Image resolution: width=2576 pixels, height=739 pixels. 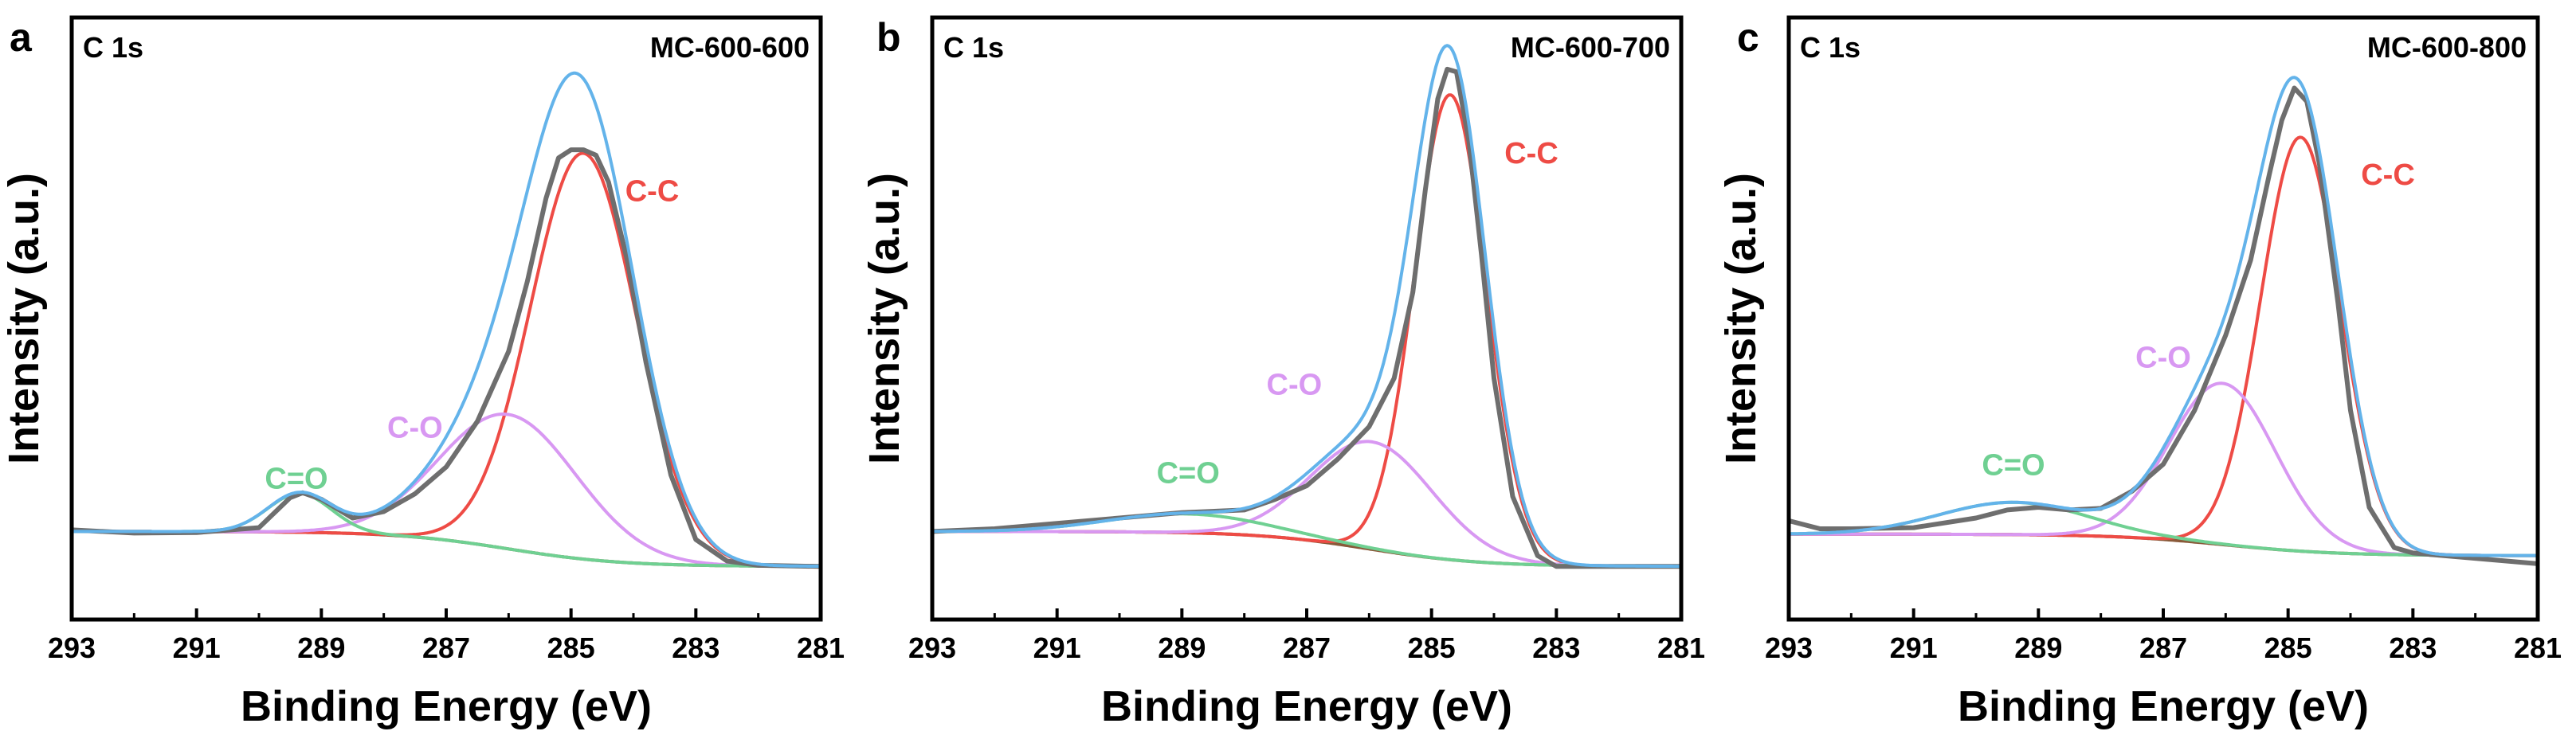 I want to click on peak-c-o, so click(x=1306, y=504).